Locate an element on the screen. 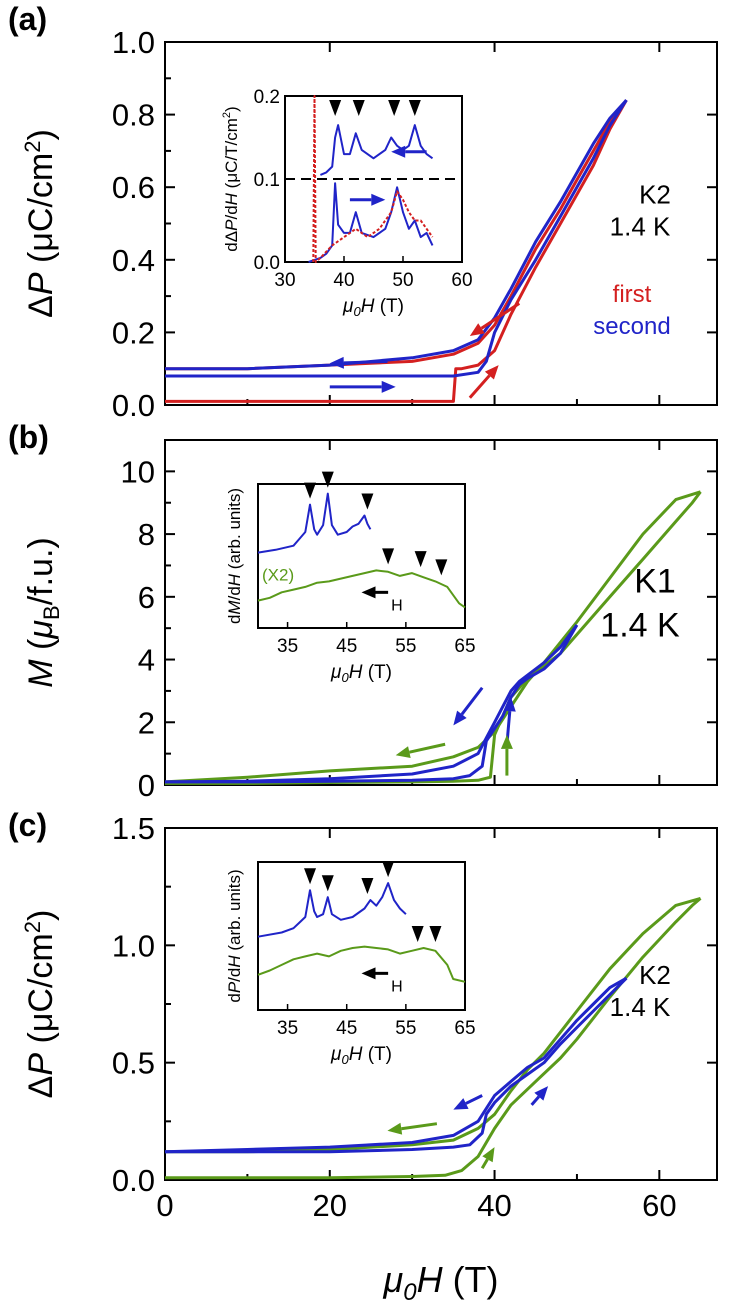  arrow-c-blue-up-head is located at coordinates (541, 1093).